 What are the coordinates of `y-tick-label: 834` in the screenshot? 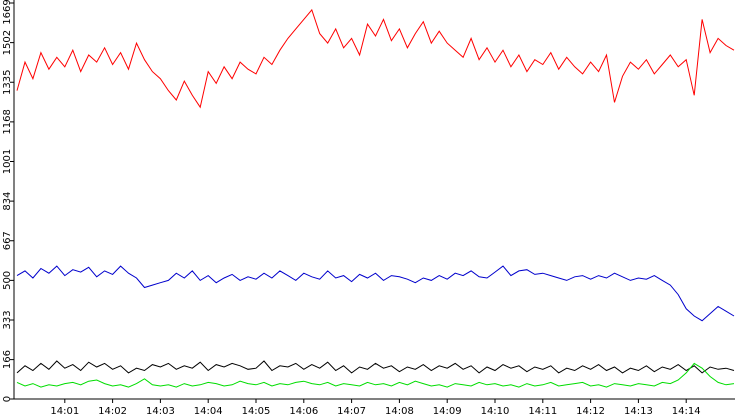 It's located at (7, 201).